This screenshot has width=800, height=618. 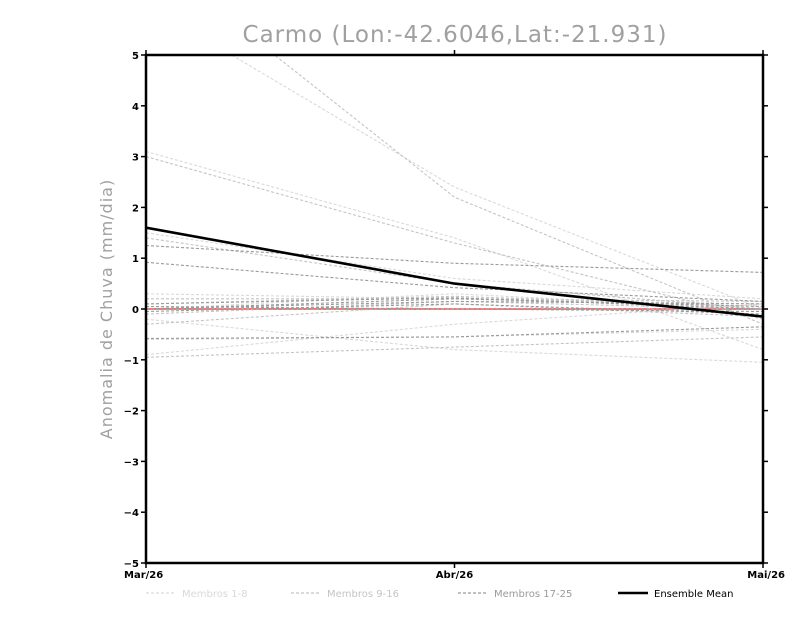 I want to click on y-tick-label: −3, so click(x=131, y=462).